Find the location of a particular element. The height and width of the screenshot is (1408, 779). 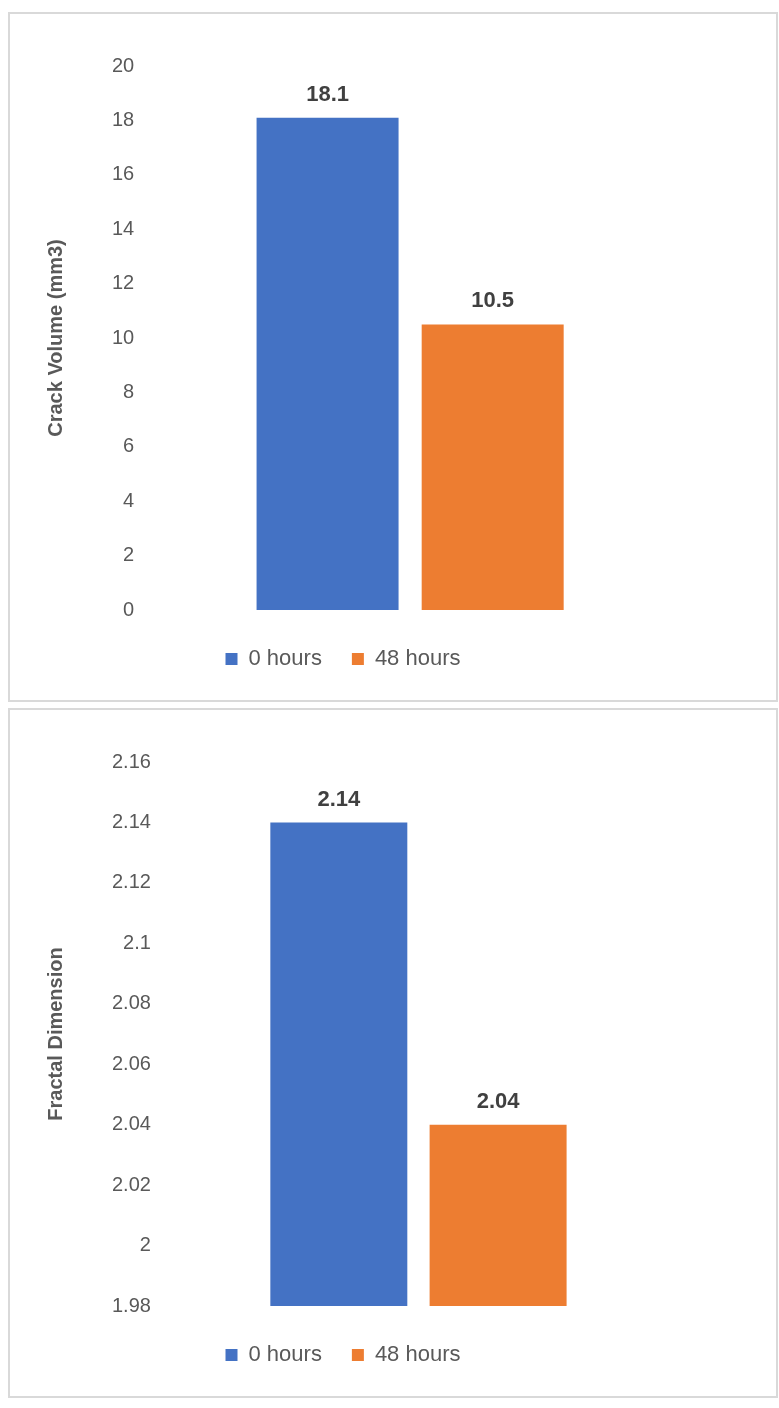

data-label: 2.04 is located at coordinates (498, 1100).